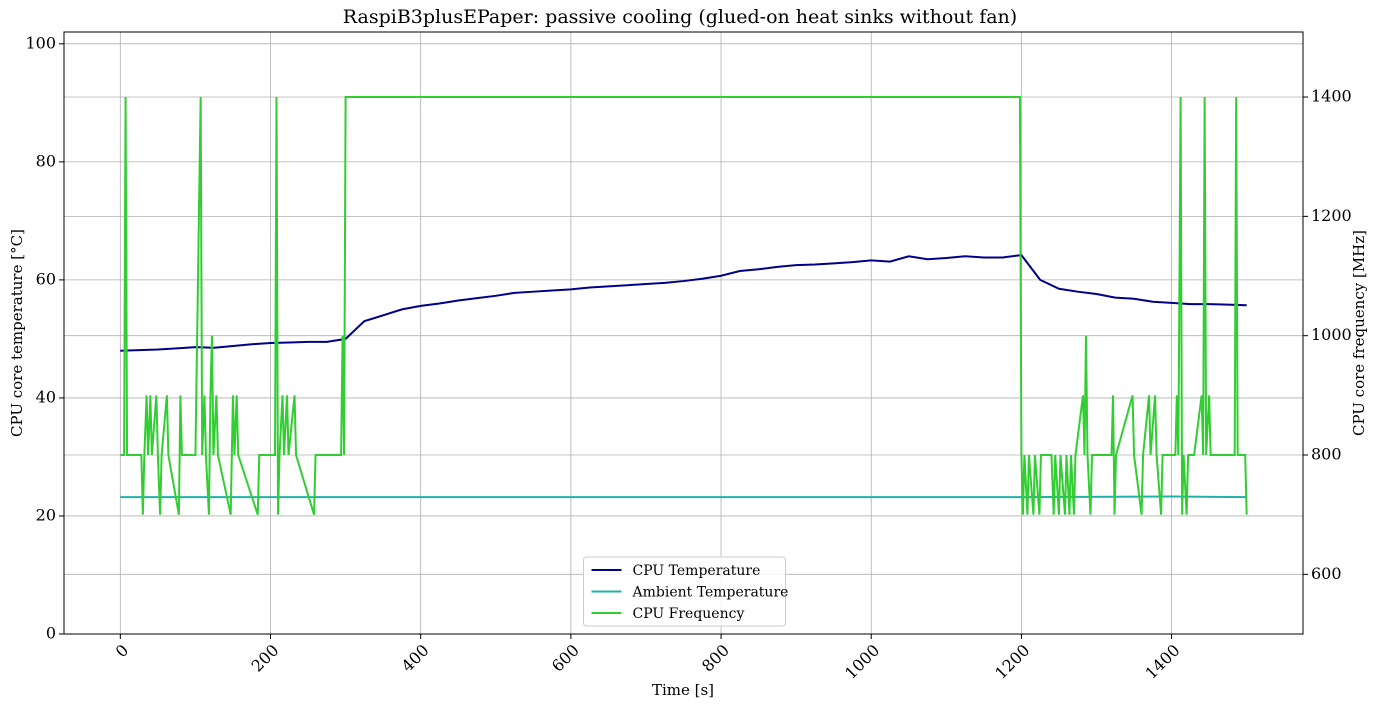 This screenshot has width=1376, height=711. Describe the element at coordinates (697, 571) in the screenshot. I see `legend-label: CPU Temperature` at that location.